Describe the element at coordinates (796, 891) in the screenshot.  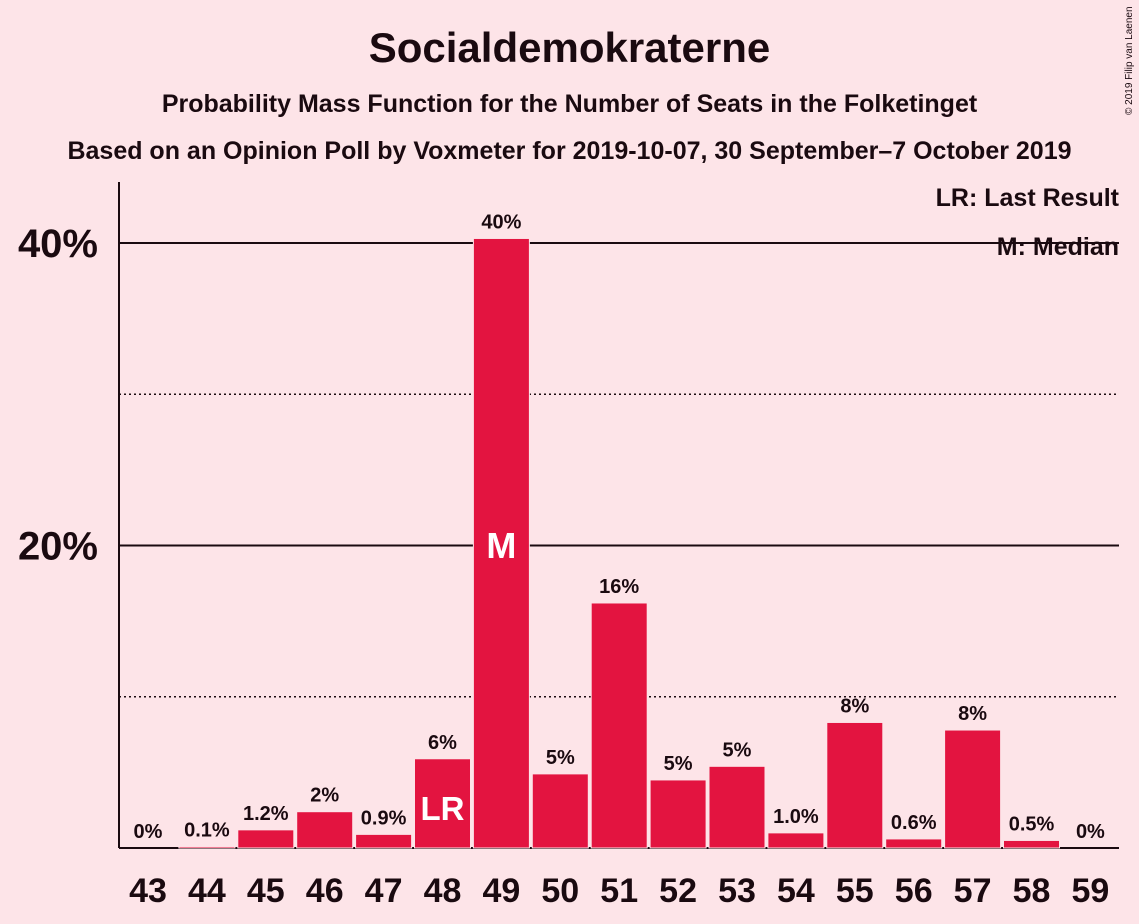
I see `x-tick-label: 54` at that location.